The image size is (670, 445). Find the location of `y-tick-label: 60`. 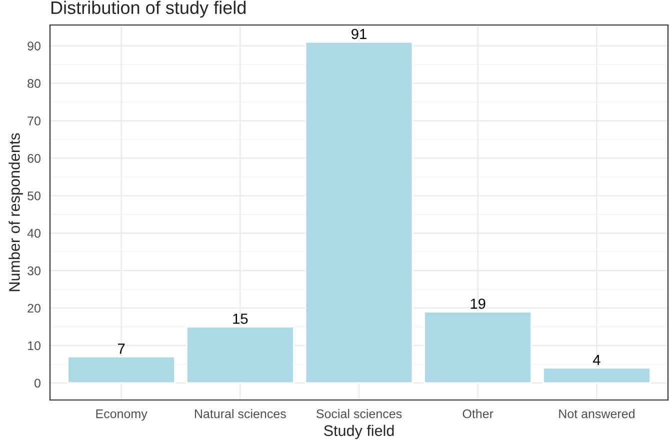

y-tick-label: 60 is located at coordinates (34, 158).